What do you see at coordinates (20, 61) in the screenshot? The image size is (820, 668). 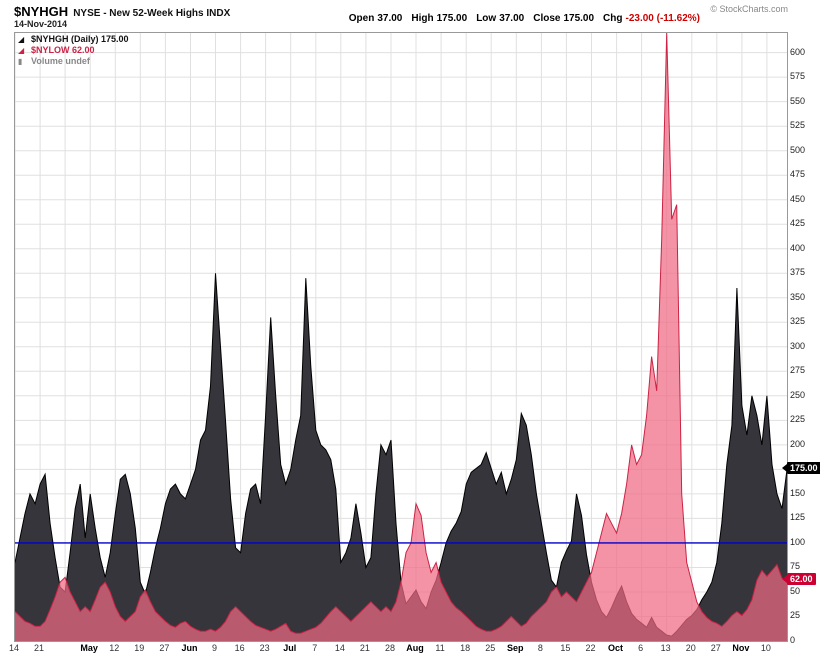 I see `volume-bars-icon: ▮` at bounding box center [20, 61].